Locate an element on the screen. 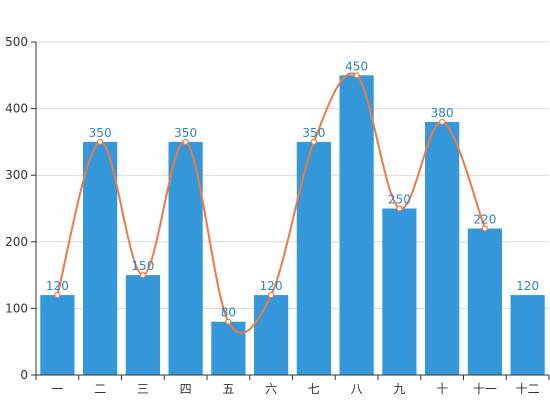  y-tick-label: 400 is located at coordinates (16, 109).